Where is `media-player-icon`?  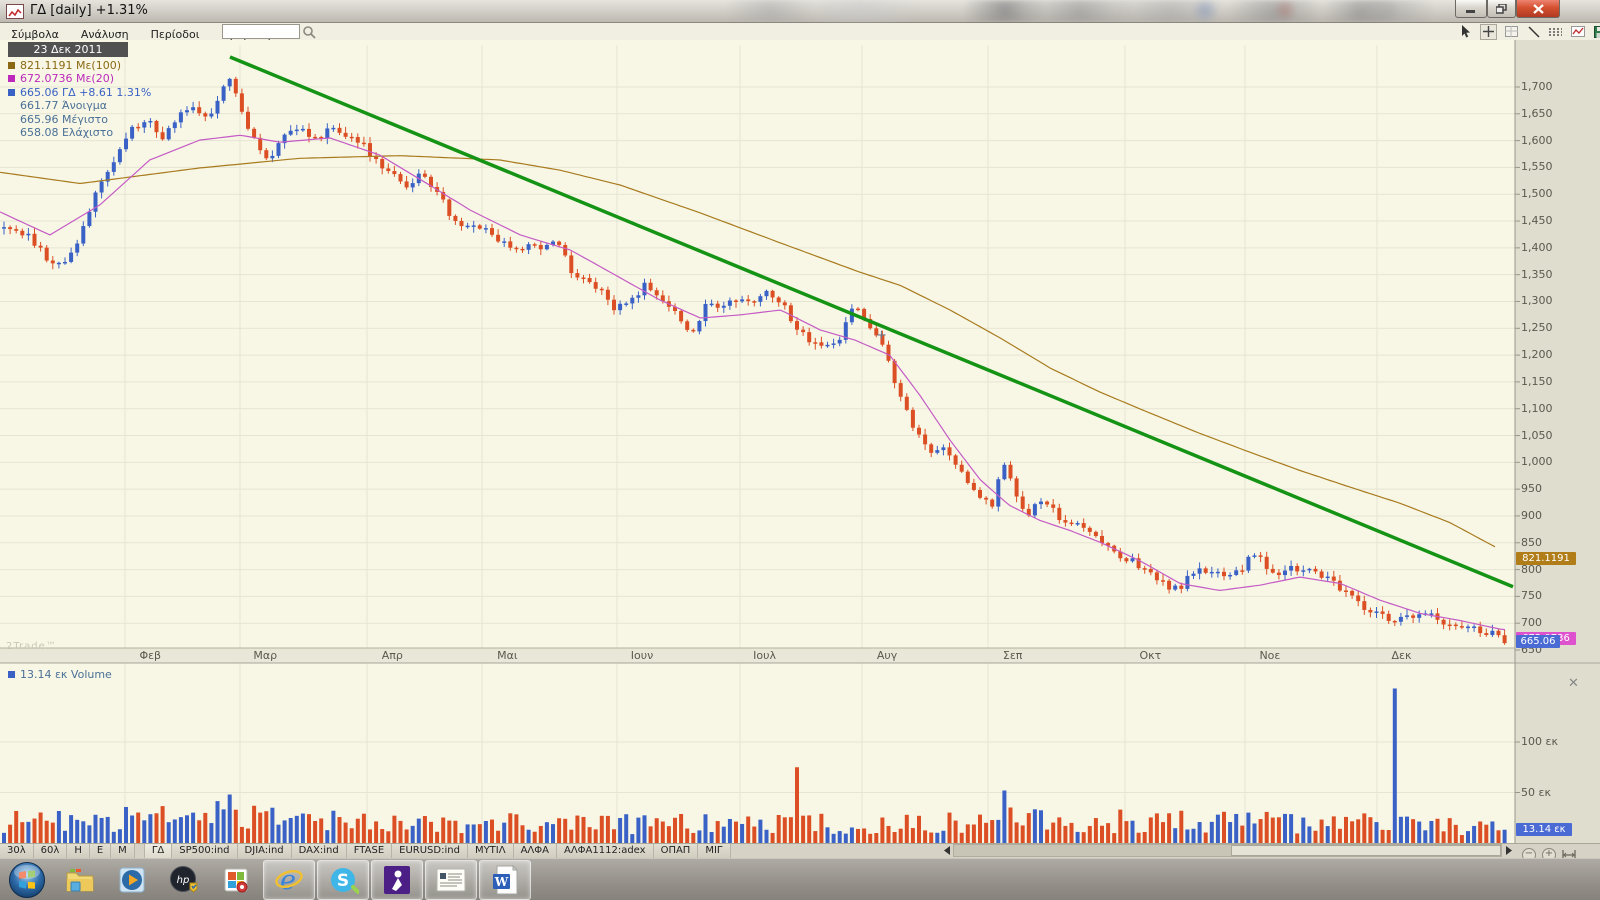 media-player-icon is located at coordinates (132, 880).